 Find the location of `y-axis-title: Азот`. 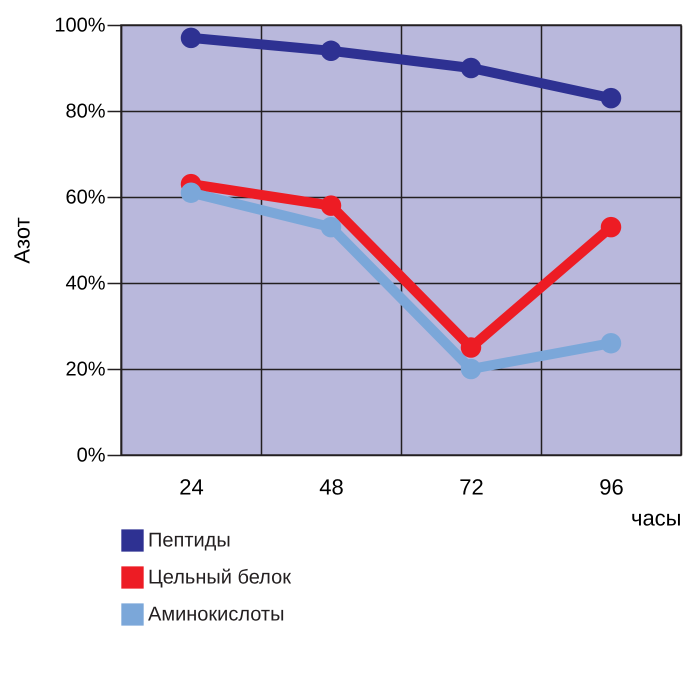

y-axis-title: Азот is located at coordinates (21, 240).